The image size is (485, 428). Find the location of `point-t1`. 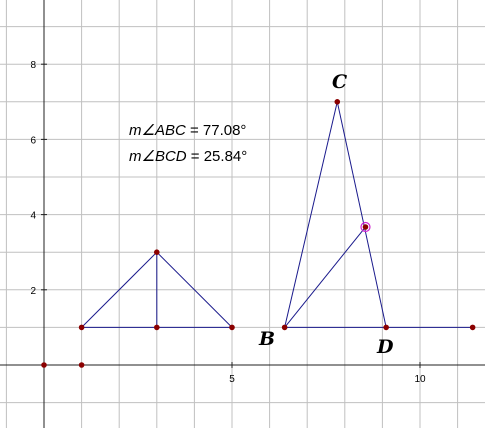

point-t1 is located at coordinates (81, 327).